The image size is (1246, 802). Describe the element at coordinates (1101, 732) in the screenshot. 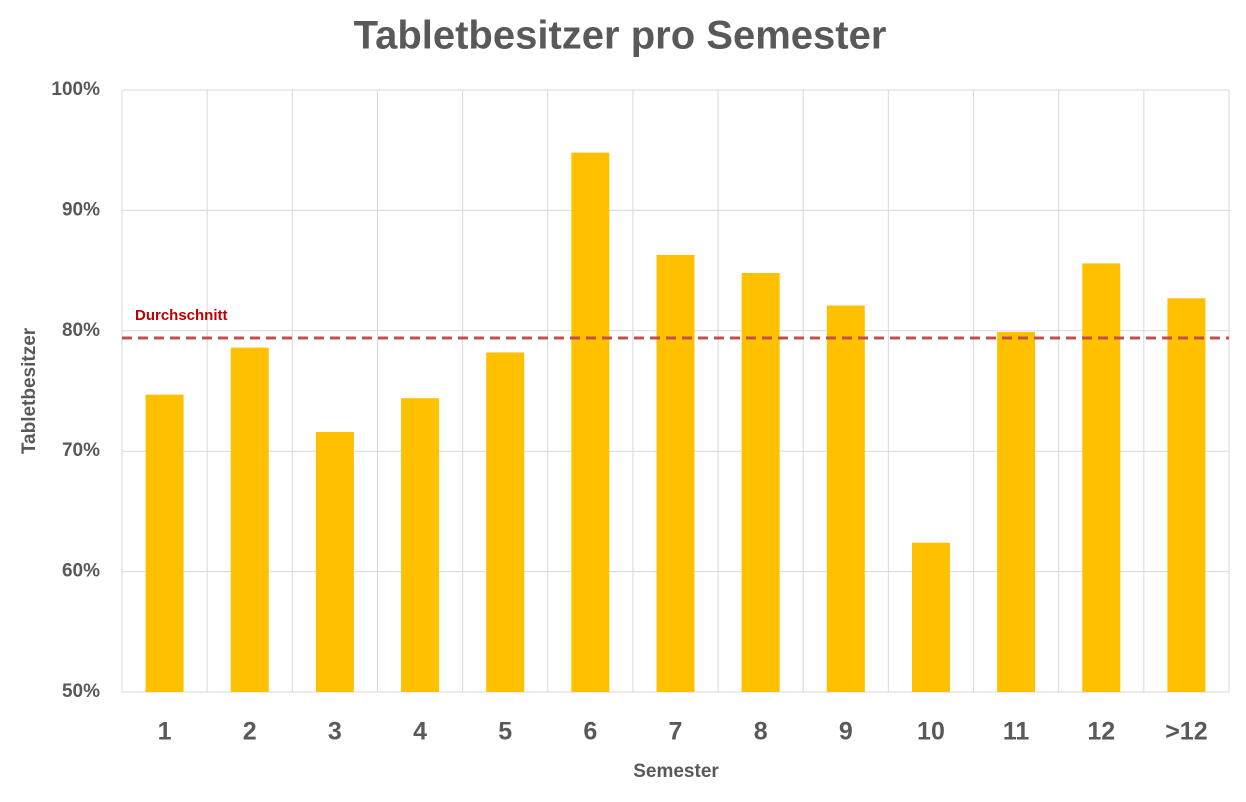

I see `x-tick-label: 12` at that location.